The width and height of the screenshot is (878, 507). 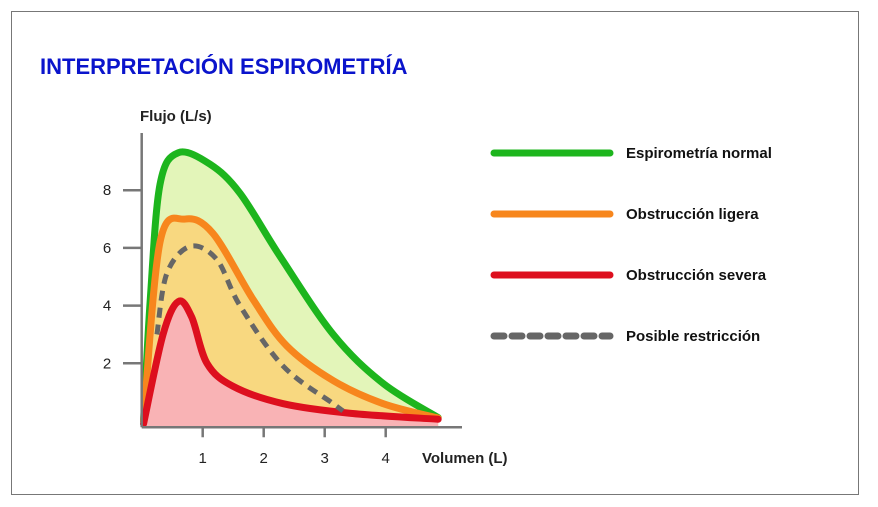 I want to click on legend-label-obstruccion-severa: Obstrucción severa, so click(x=696, y=275).